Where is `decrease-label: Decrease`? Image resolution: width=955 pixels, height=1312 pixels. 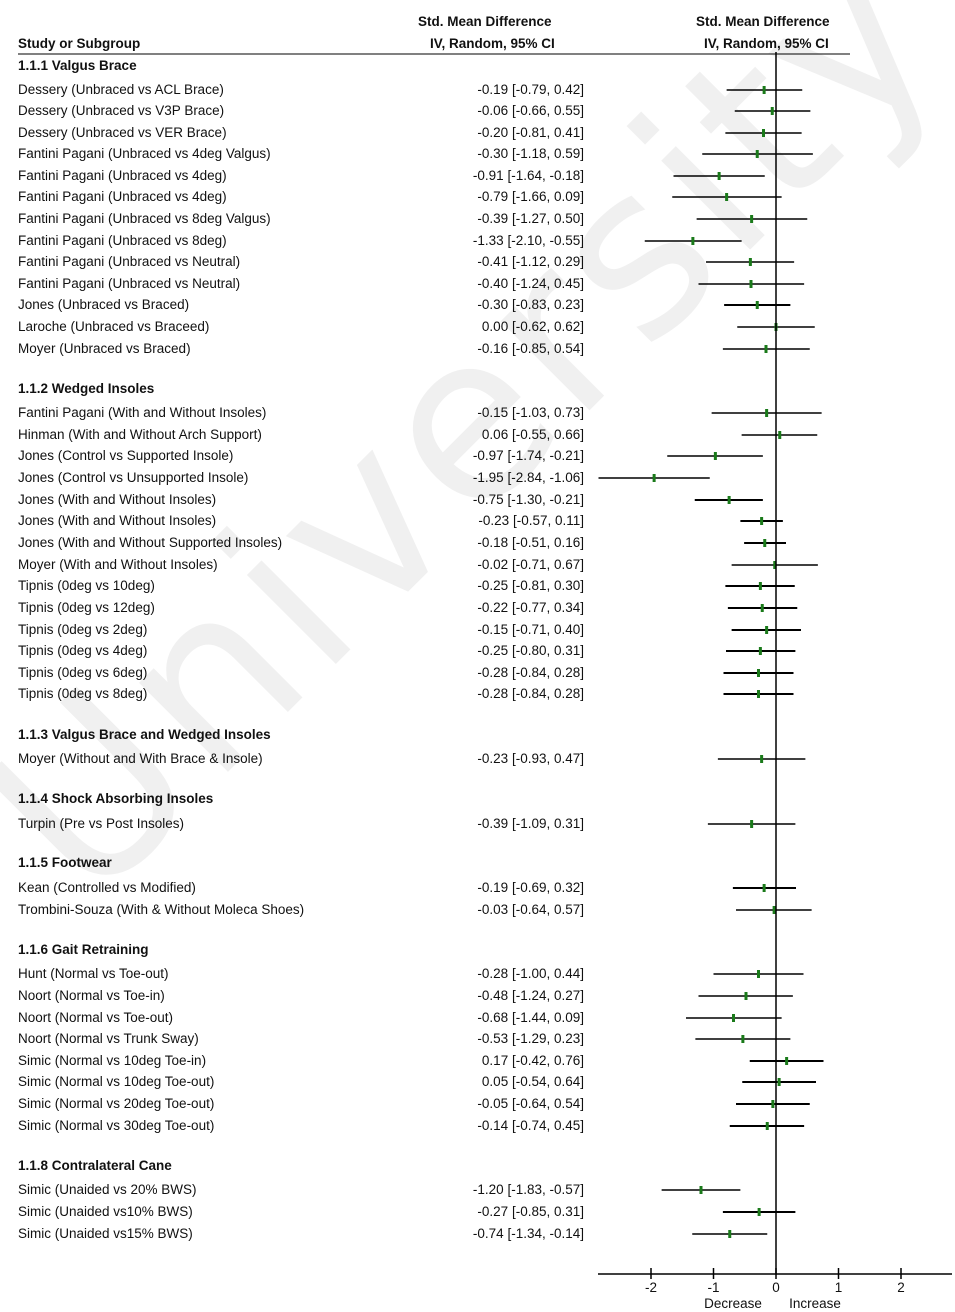
decrease-label: Decrease is located at coordinates (733, 1303).